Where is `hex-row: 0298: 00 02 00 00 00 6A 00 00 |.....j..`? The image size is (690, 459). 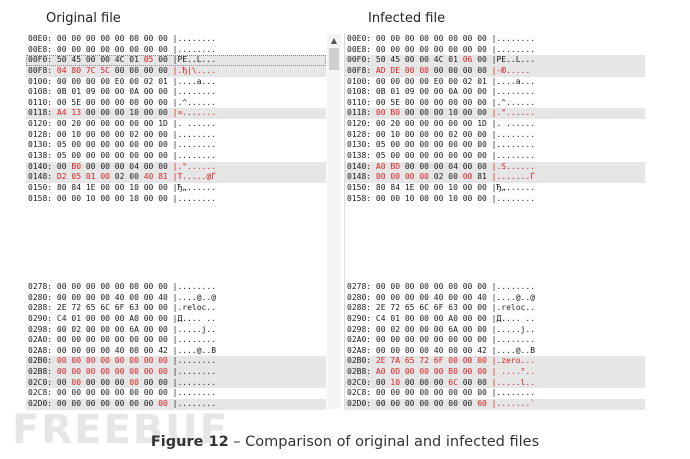
hex-row: 0298: 00 02 00 00 00 6A 00 00 |.....j.. is located at coordinates (176, 330).